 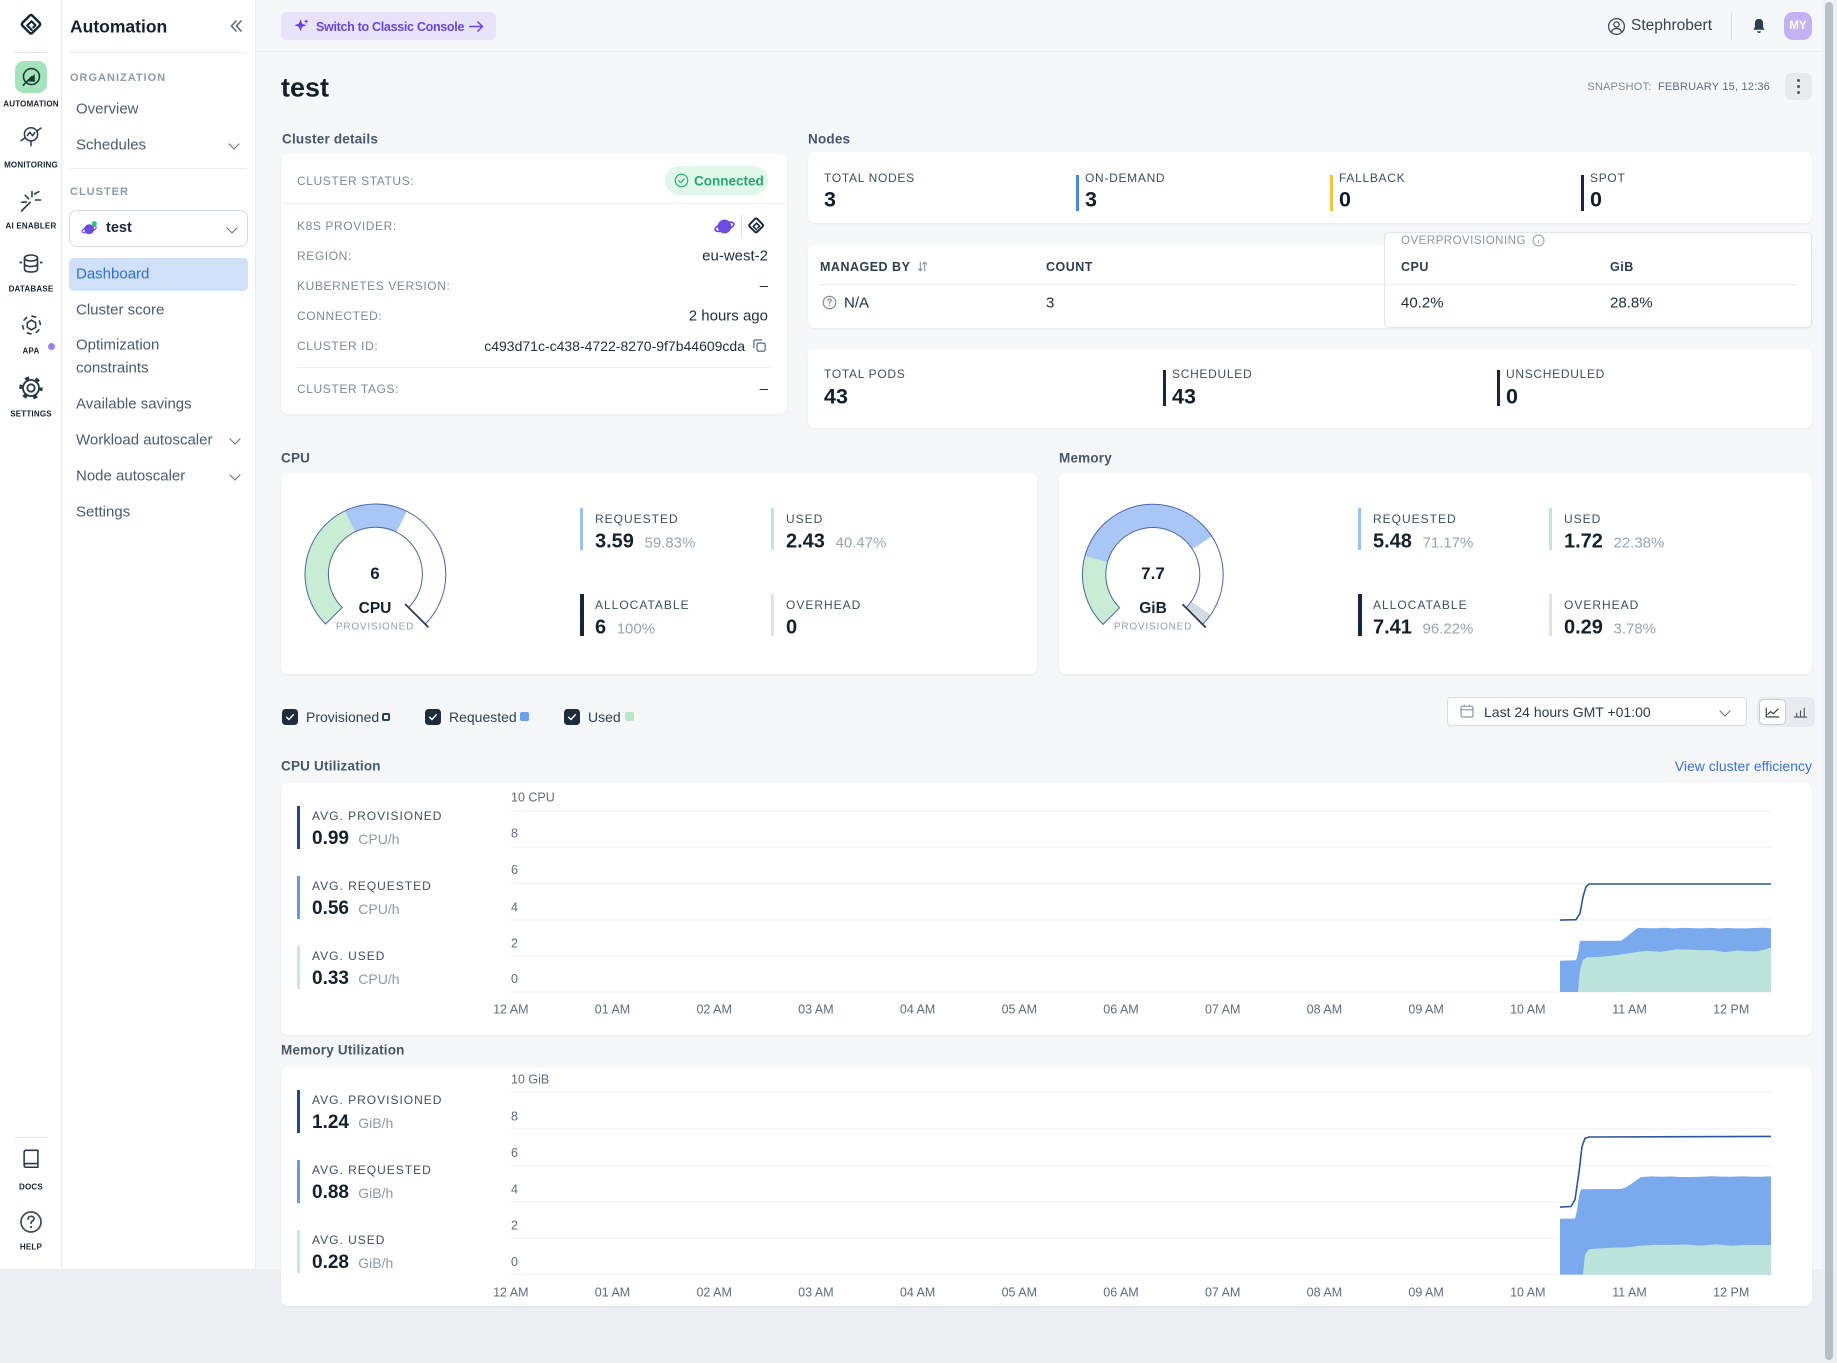 What do you see at coordinates (530, 1080) in the screenshot?
I see `svg-text: 10 GiB` at bounding box center [530, 1080].